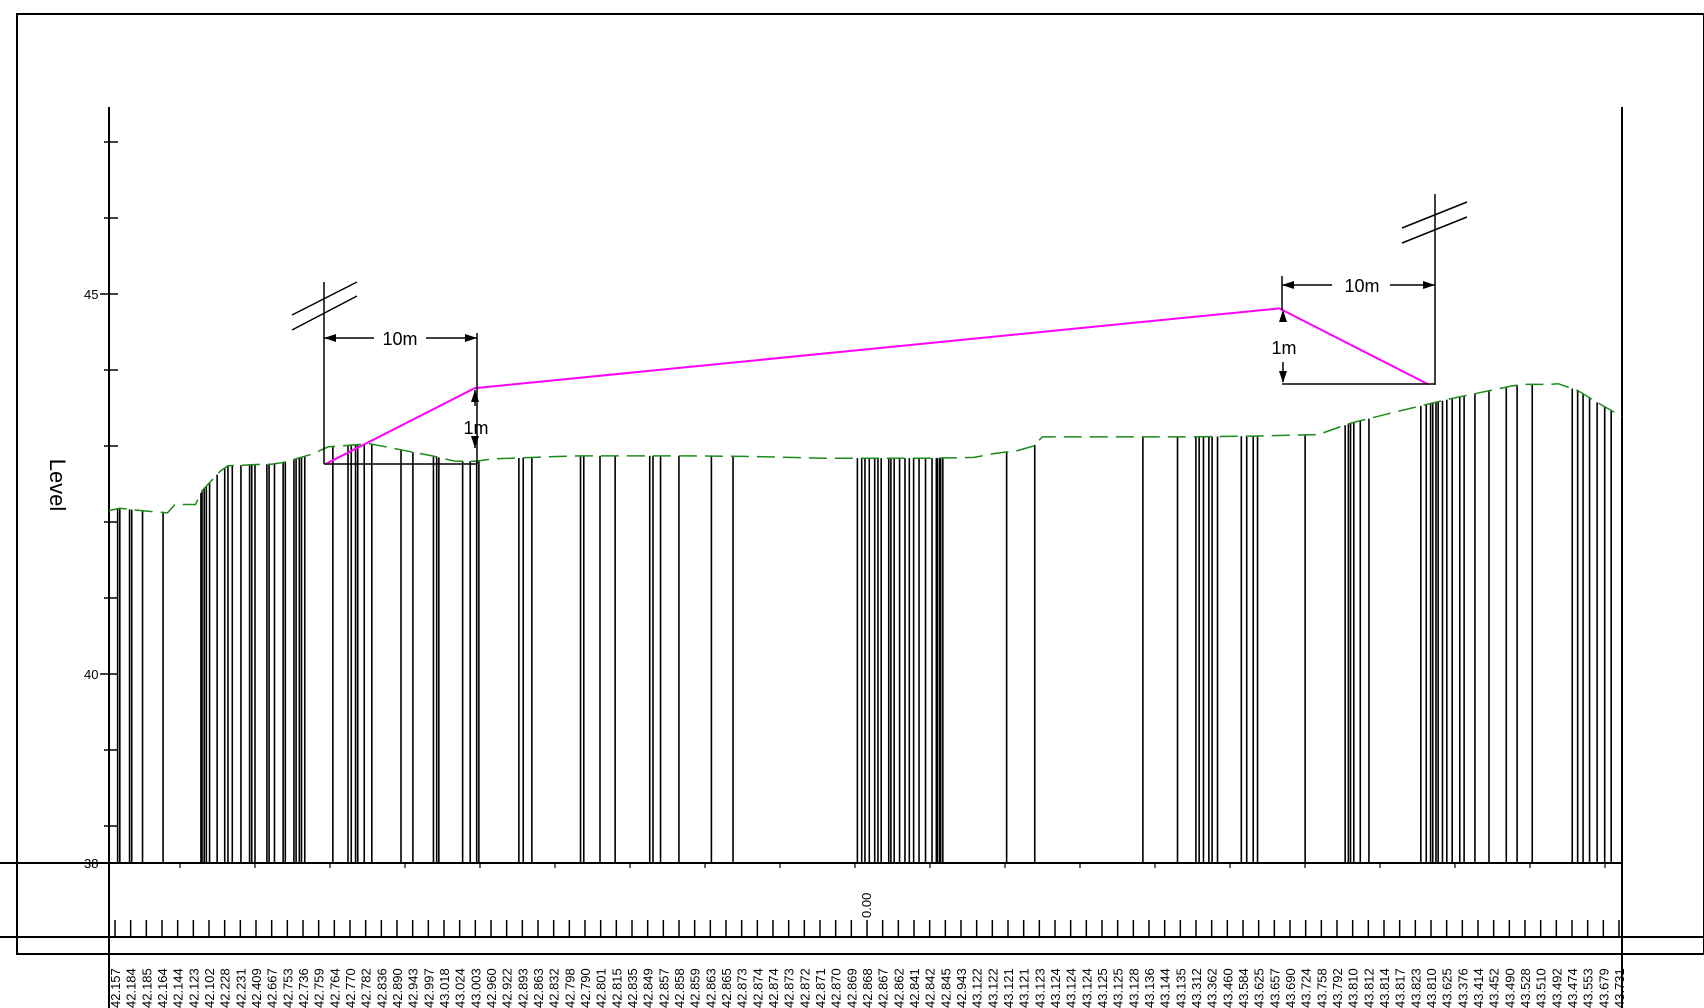  I want to click on ground-level-label: 42.857, so click(663, 988).